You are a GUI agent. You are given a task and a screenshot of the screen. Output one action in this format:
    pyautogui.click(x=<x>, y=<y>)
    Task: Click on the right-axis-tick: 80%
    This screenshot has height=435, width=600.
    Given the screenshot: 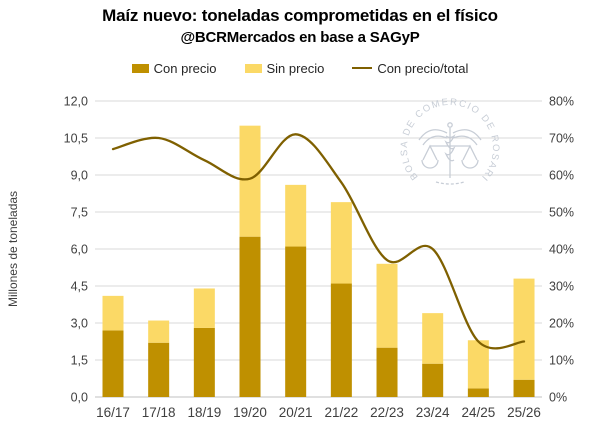 What is the action you would take?
    pyautogui.click(x=561, y=102)
    